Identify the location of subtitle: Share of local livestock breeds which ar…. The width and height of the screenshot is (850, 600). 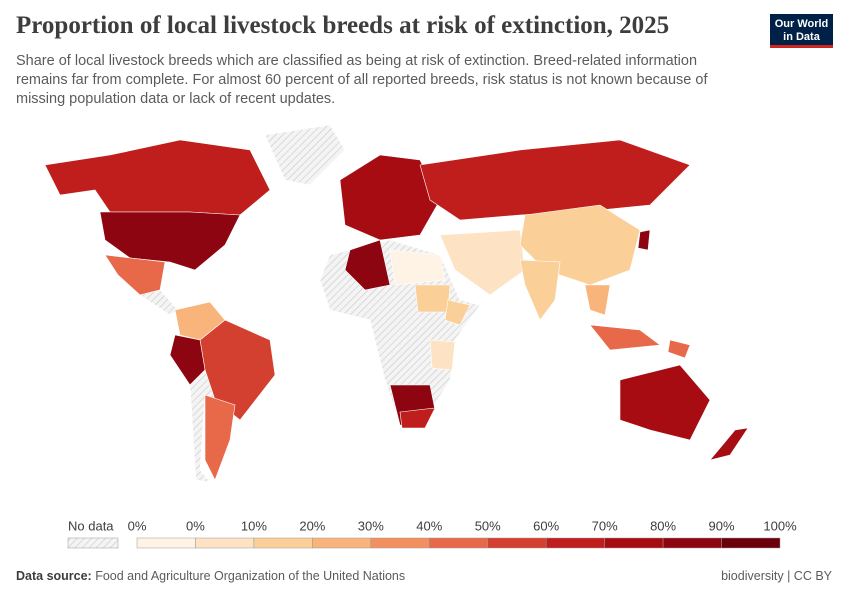
(362, 80).